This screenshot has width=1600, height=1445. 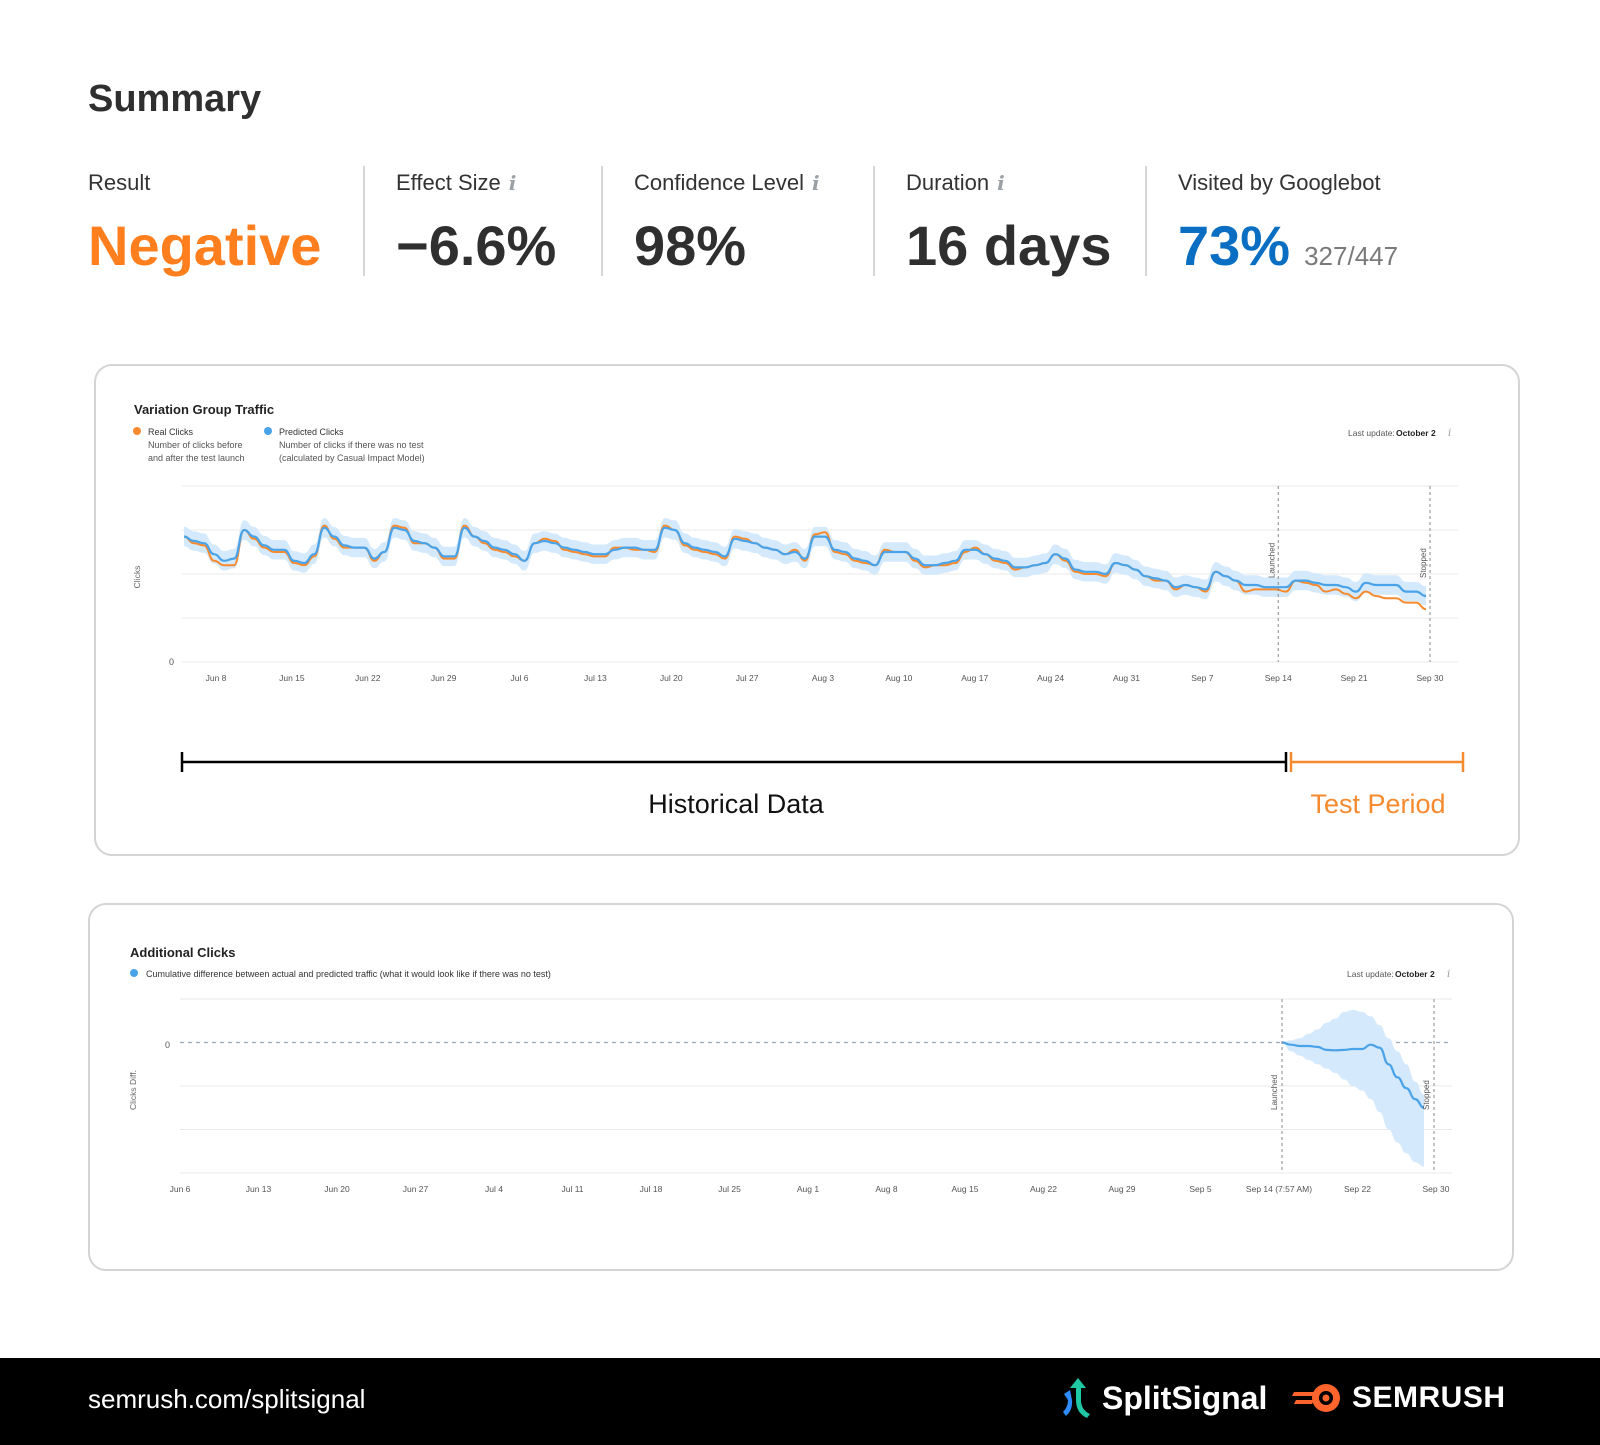 What do you see at coordinates (416, 1189) in the screenshot?
I see `x-tick-label: Jun 27` at bounding box center [416, 1189].